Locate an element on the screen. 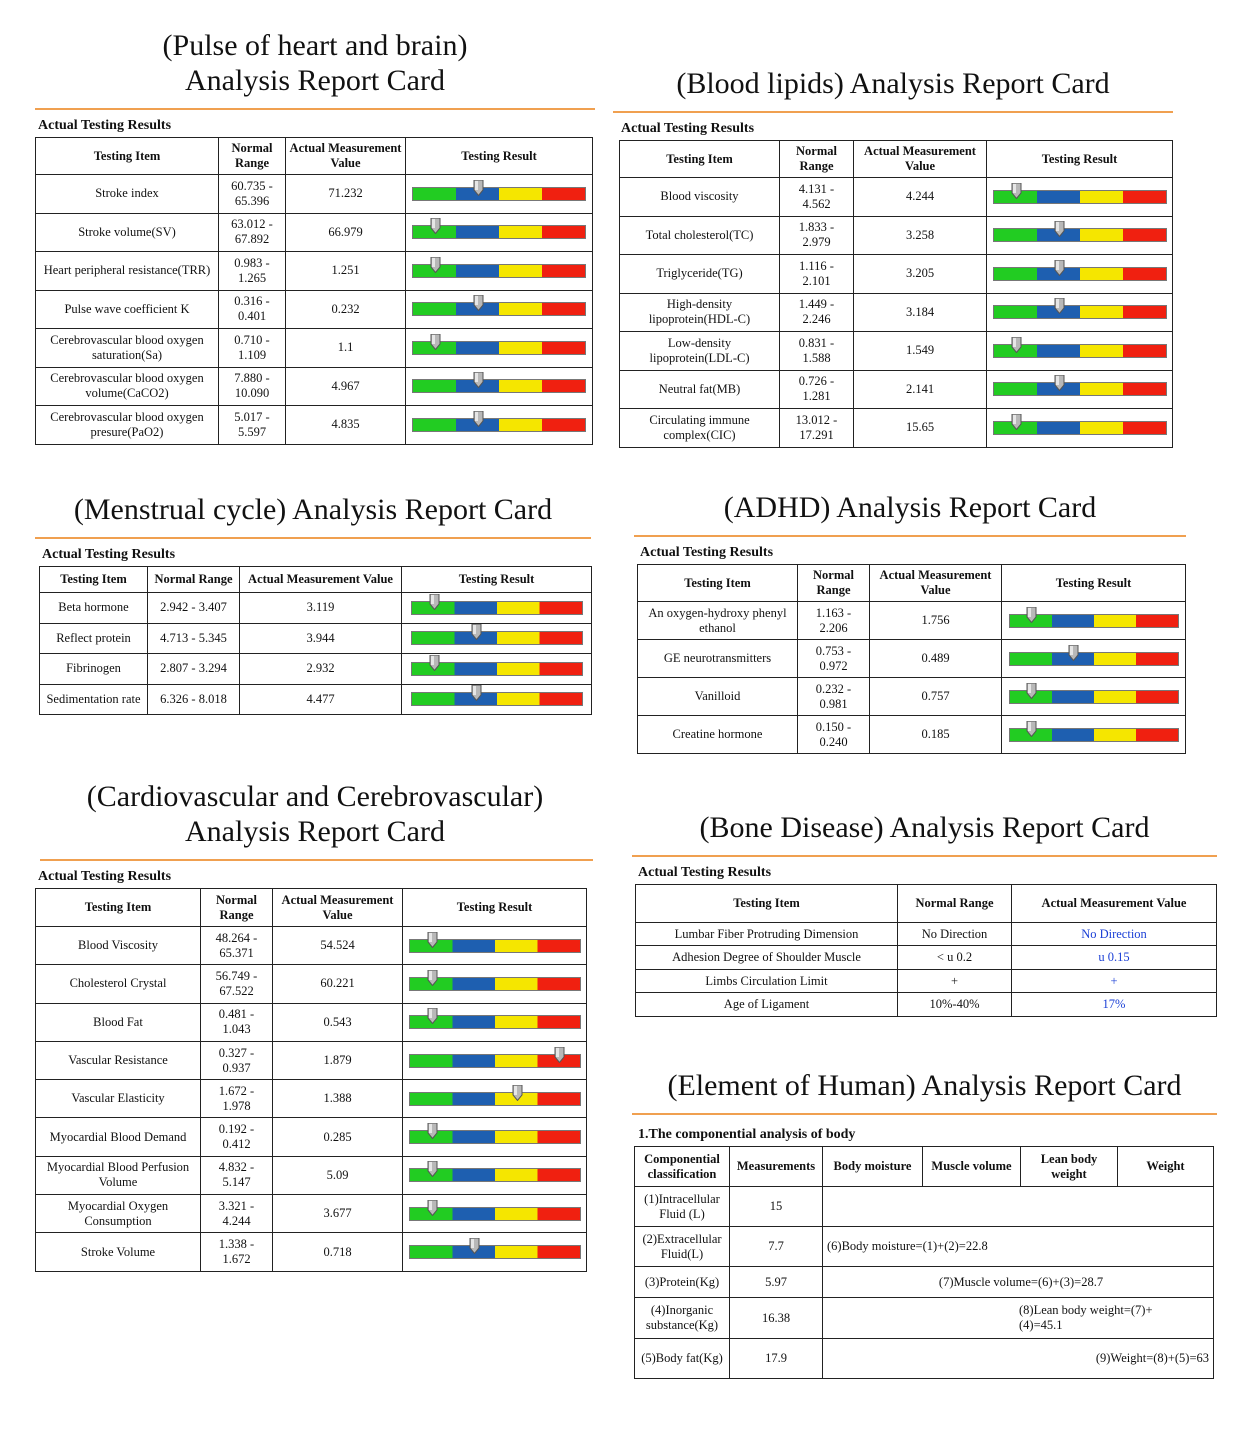 The image size is (1249, 1440). value-cell: 1.388 is located at coordinates (337, 1099).